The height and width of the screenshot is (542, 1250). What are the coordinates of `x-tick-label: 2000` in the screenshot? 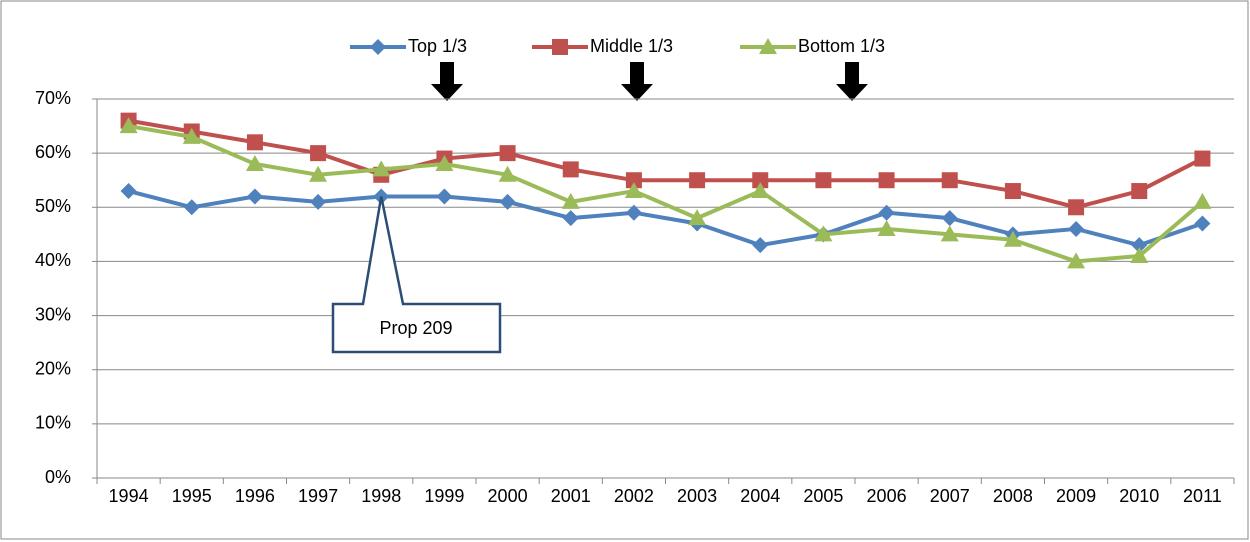 It's located at (508, 496).